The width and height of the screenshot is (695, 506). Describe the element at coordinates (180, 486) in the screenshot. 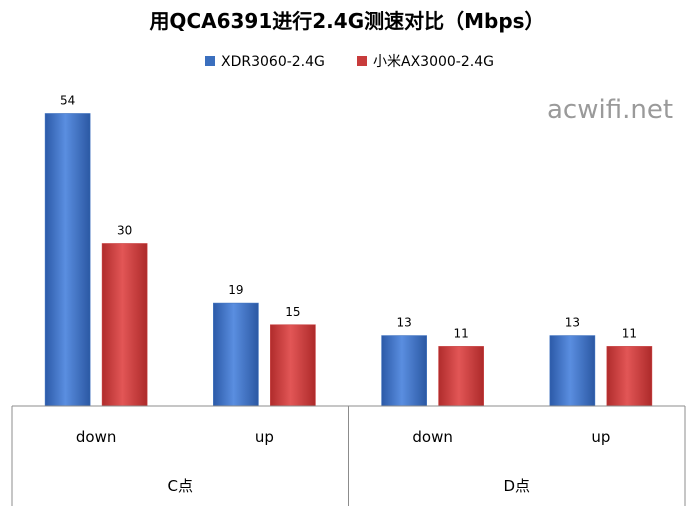

I see `group-label-0: C点` at that location.